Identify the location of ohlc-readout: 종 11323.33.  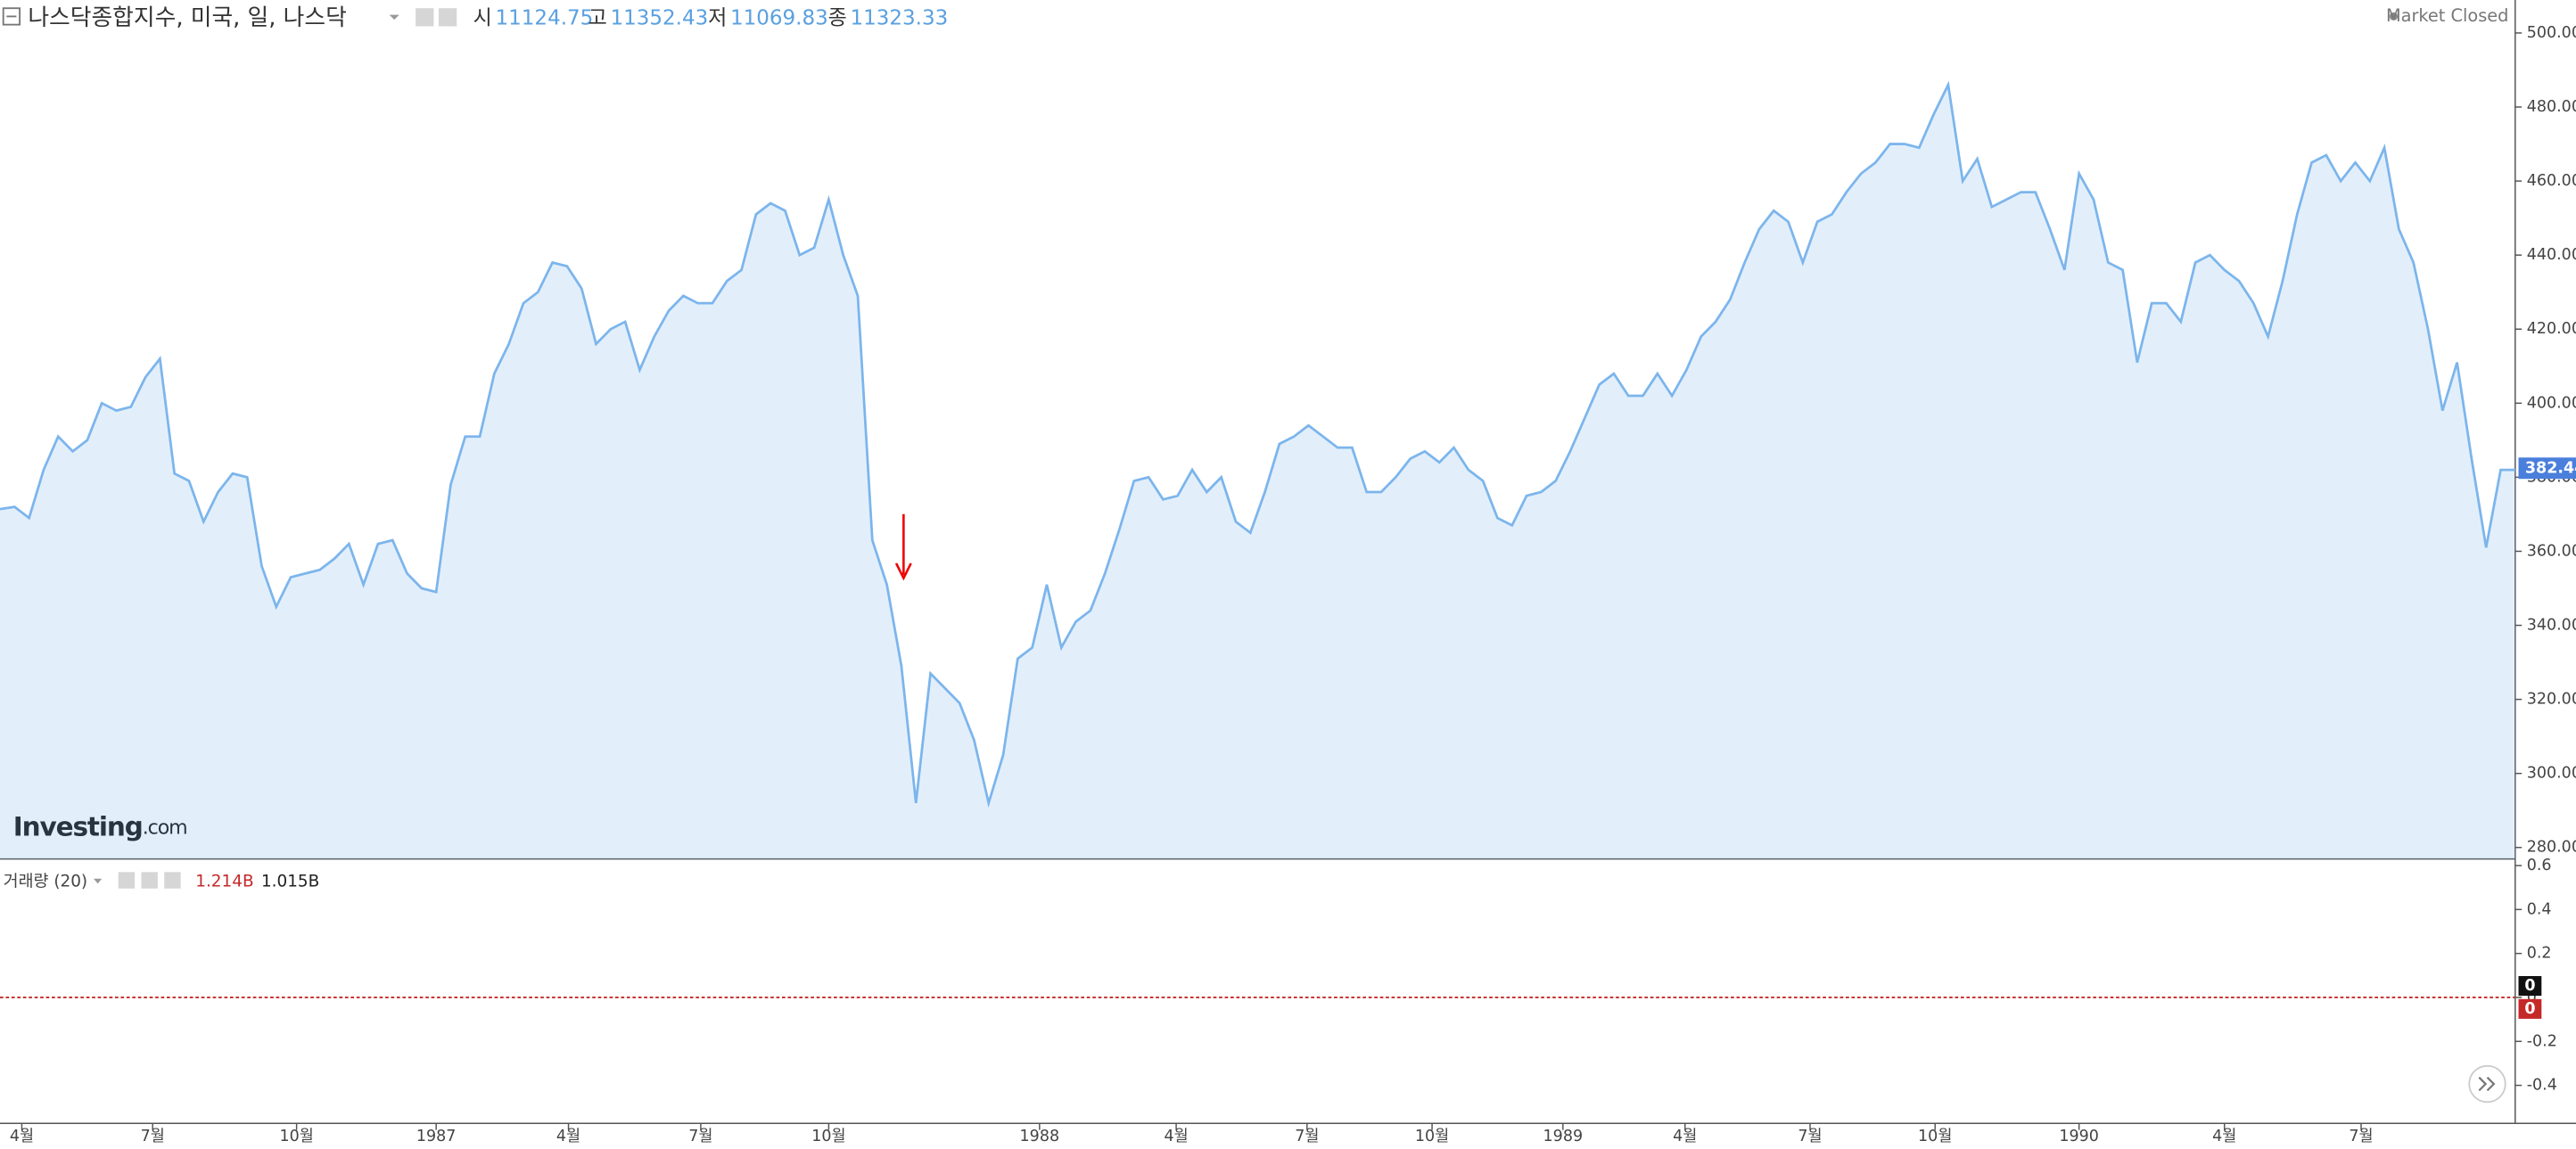
(888, 17).